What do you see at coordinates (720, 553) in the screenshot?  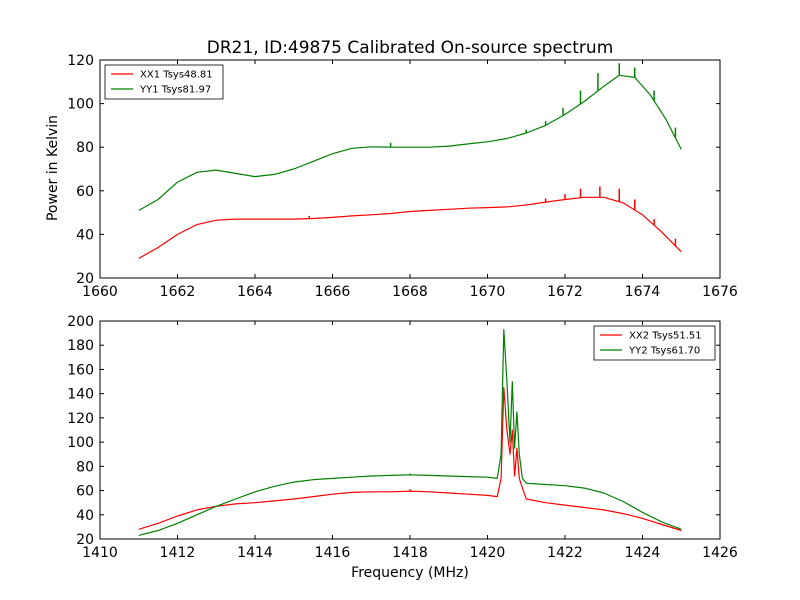 I see `x-tick-label: 1426` at bounding box center [720, 553].